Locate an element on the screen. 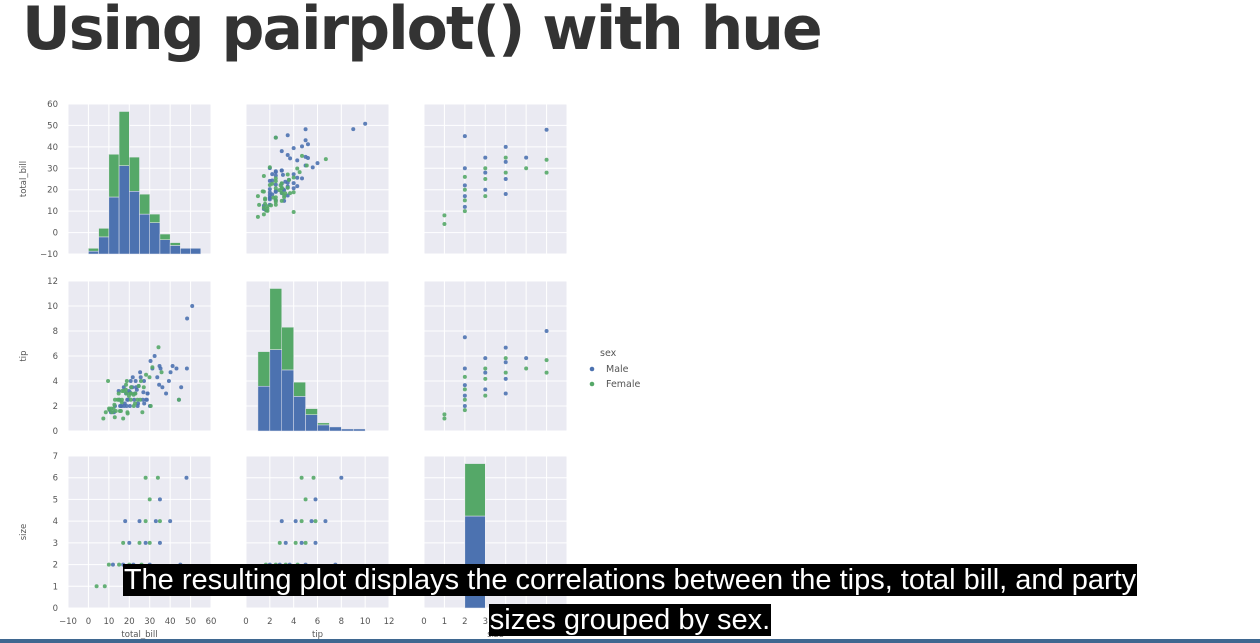 This screenshot has width=1260, height=643. y-tick-label-total_bill: 10 is located at coordinates (52, 212).